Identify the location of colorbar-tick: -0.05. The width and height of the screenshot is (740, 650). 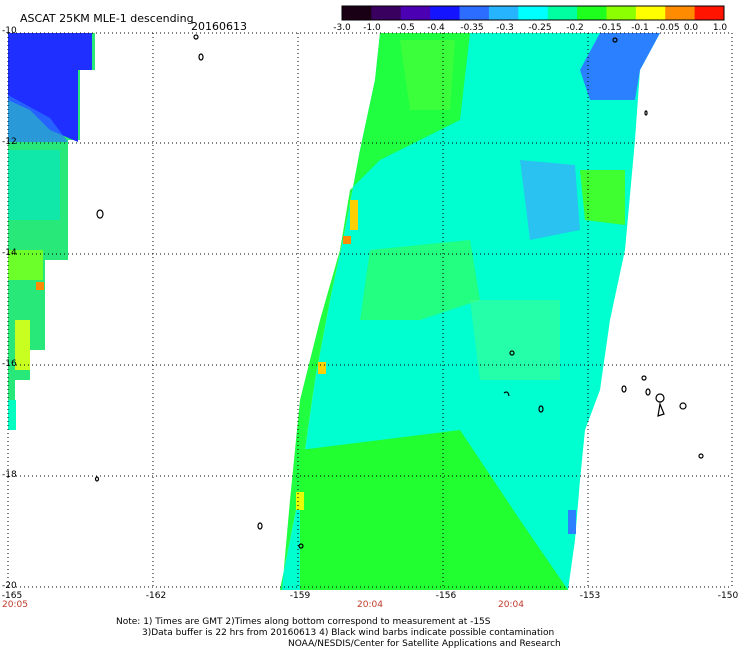
(668, 28).